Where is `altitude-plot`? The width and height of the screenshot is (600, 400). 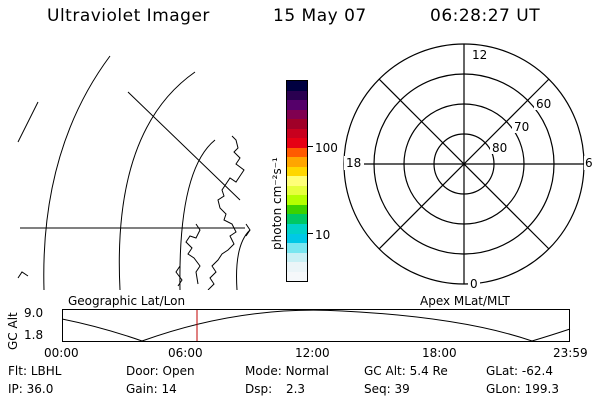 altitude-plot is located at coordinates (316, 325).